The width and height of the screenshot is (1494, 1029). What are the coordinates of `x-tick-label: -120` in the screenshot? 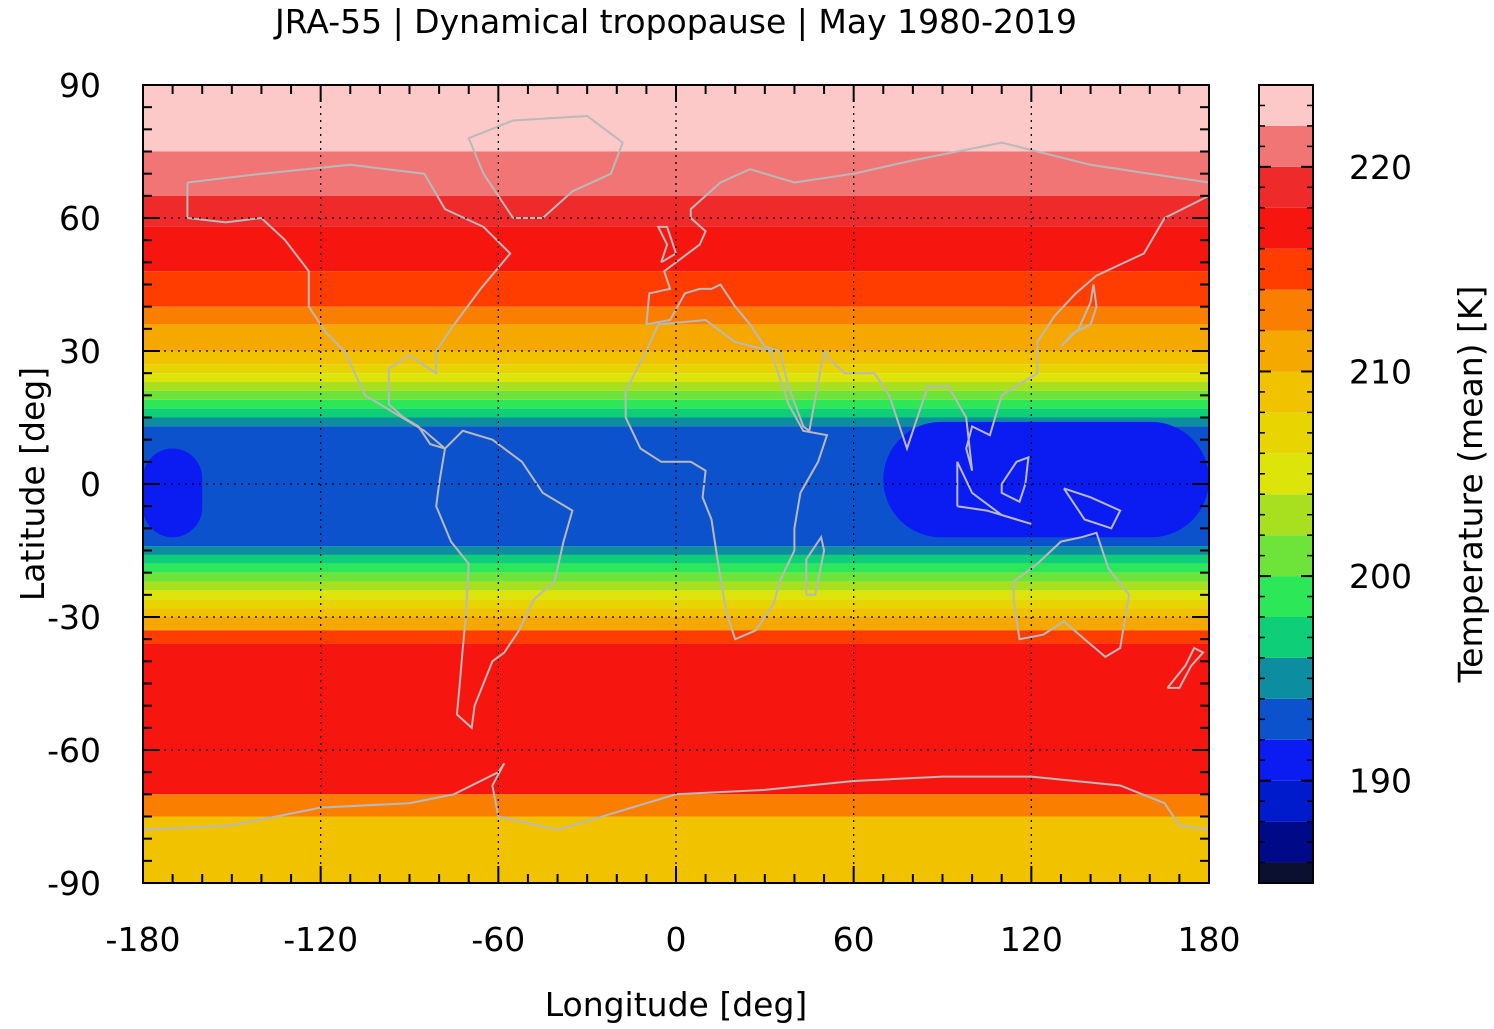 It's located at (320, 939).